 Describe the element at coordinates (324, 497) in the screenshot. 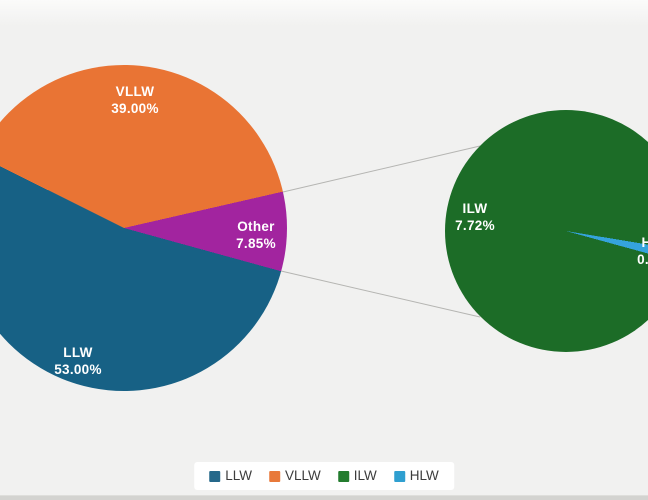

I see `bottom-edge` at that location.